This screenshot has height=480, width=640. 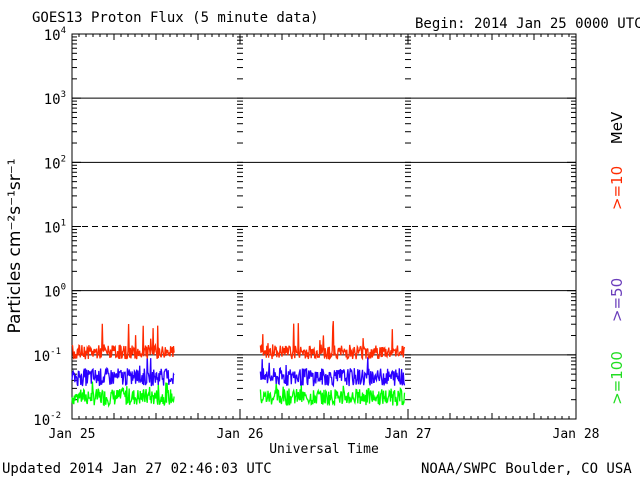 I want to click on x-tick-label: Jan 27, so click(x=408, y=434).